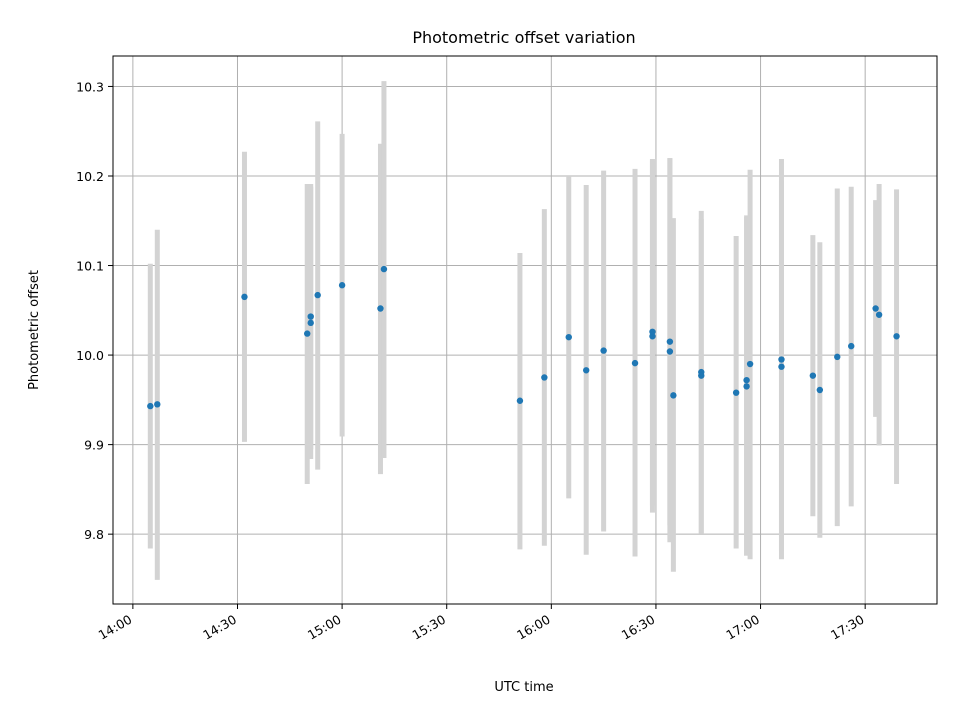  Describe the element at coordinates (94, 445) in the screenshot. I see `y-tick-label: 9.9` at that location.